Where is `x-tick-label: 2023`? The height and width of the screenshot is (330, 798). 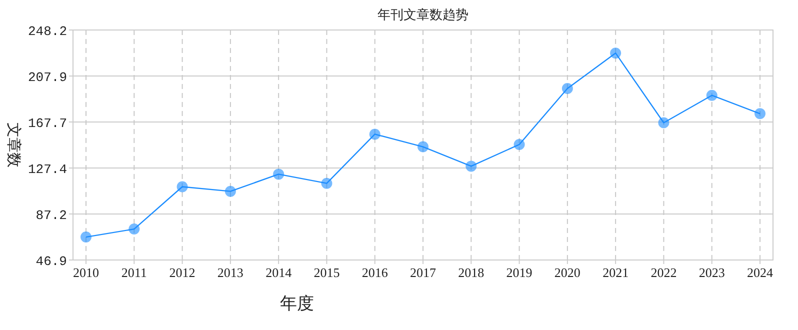 x-tick-label: 2023 is located at coordinates (711, 272).